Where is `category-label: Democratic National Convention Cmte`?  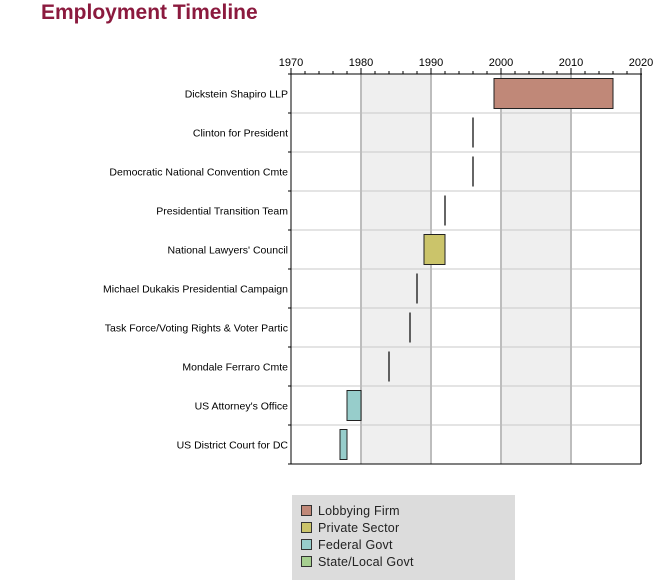 category-label: Democratic National Convention Cmte is located at coordinates (198, 173).